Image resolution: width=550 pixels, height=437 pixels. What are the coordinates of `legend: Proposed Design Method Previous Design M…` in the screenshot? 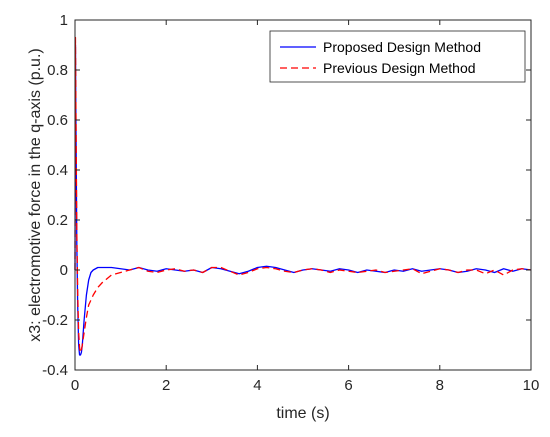 It's located at (397, 56).